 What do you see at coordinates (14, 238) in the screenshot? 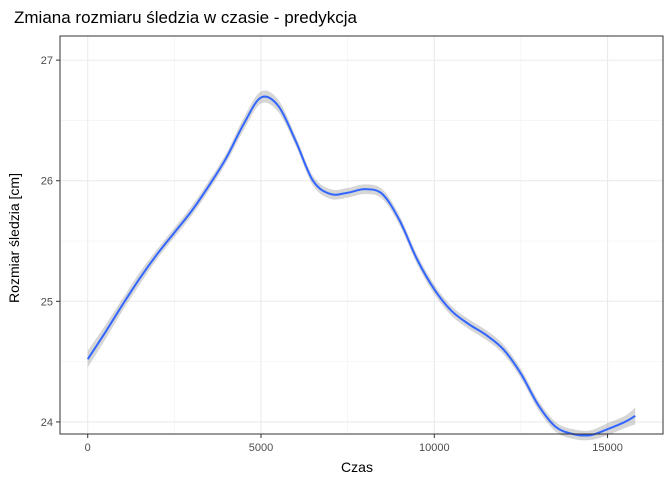
I see `y-axis-title: Rozmiar śledzia [cm]` at bounding box center [14, 238].